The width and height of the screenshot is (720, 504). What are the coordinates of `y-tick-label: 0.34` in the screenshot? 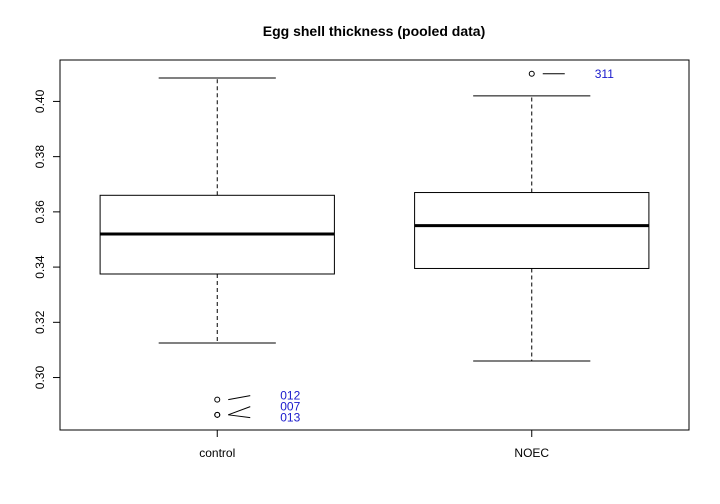 It's located at (40, 267).